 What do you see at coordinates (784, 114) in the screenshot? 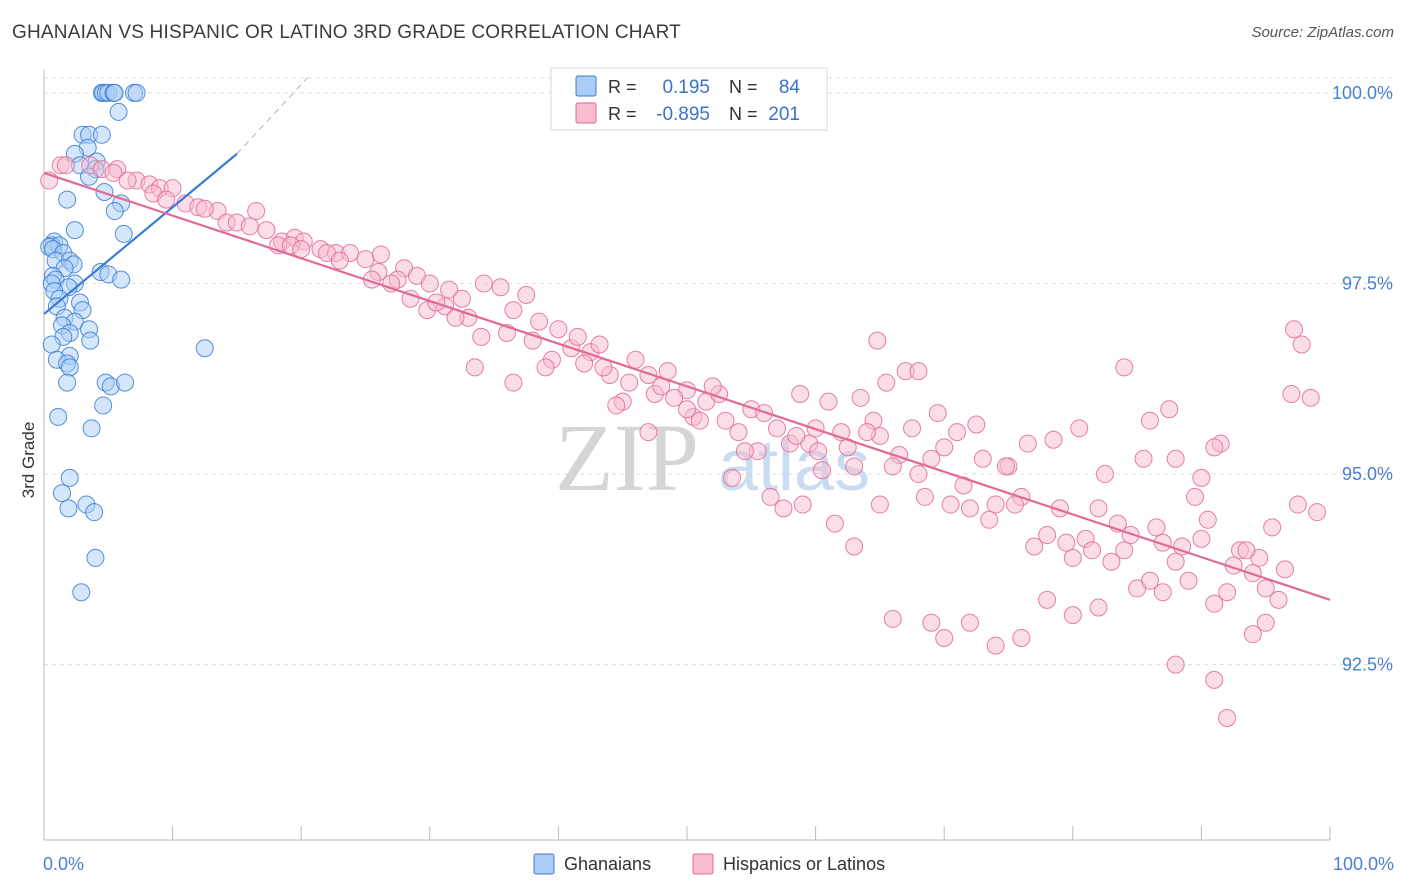
I see `legend-n-value-pink: 201` at bounding box center [784, 114].